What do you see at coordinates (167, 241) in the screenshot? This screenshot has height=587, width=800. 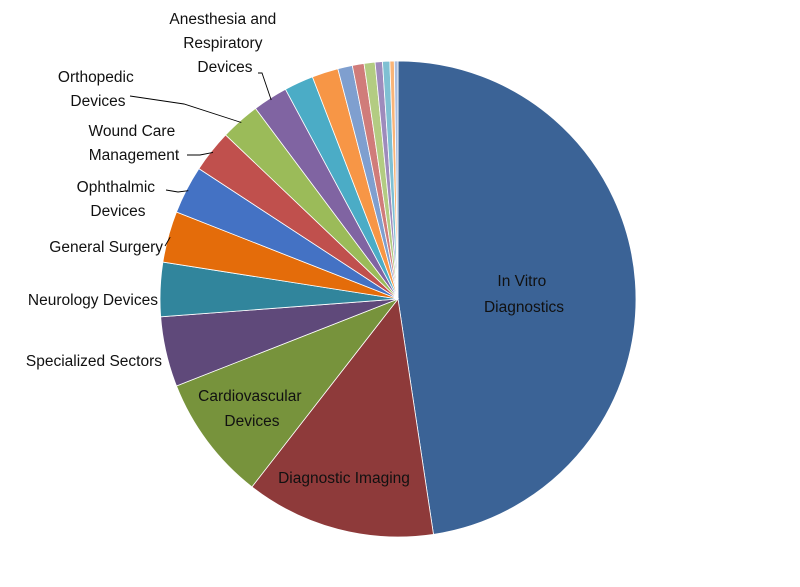 I see `leader-line-general-surgery` at bounding box center [167, 241].